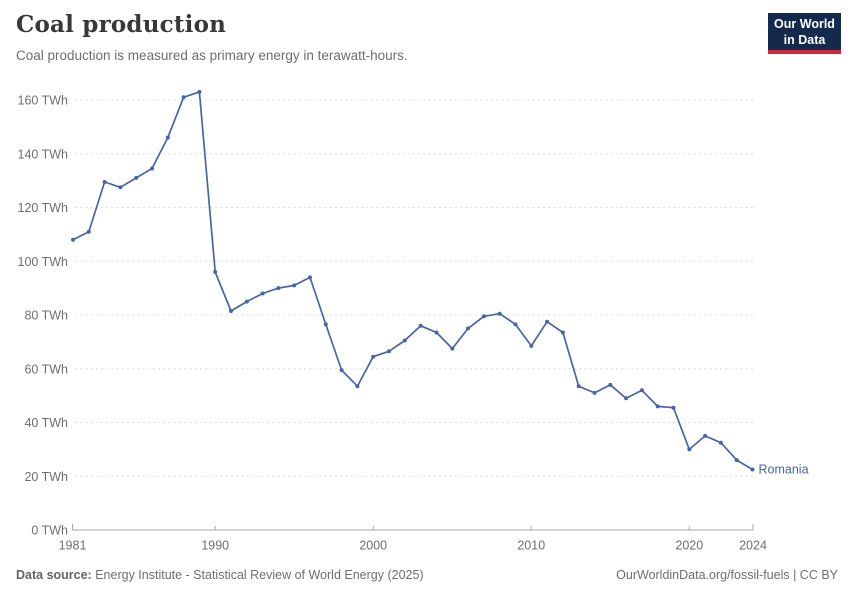 The height and width of the screenshot is (600, 850). I want to click on y-axis-label: 0 TWh, so click(49, 531).